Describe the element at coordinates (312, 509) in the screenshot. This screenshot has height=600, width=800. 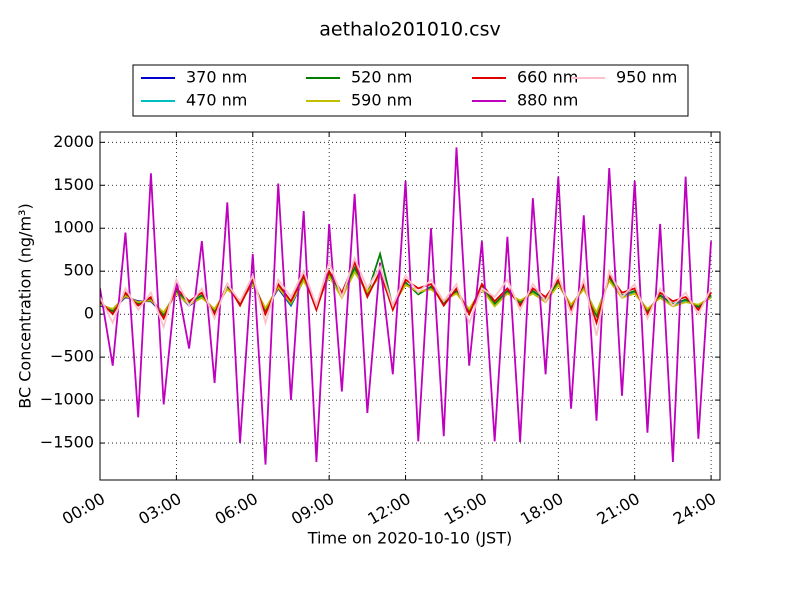
I see `x-tick-label: 09:00` at that location.